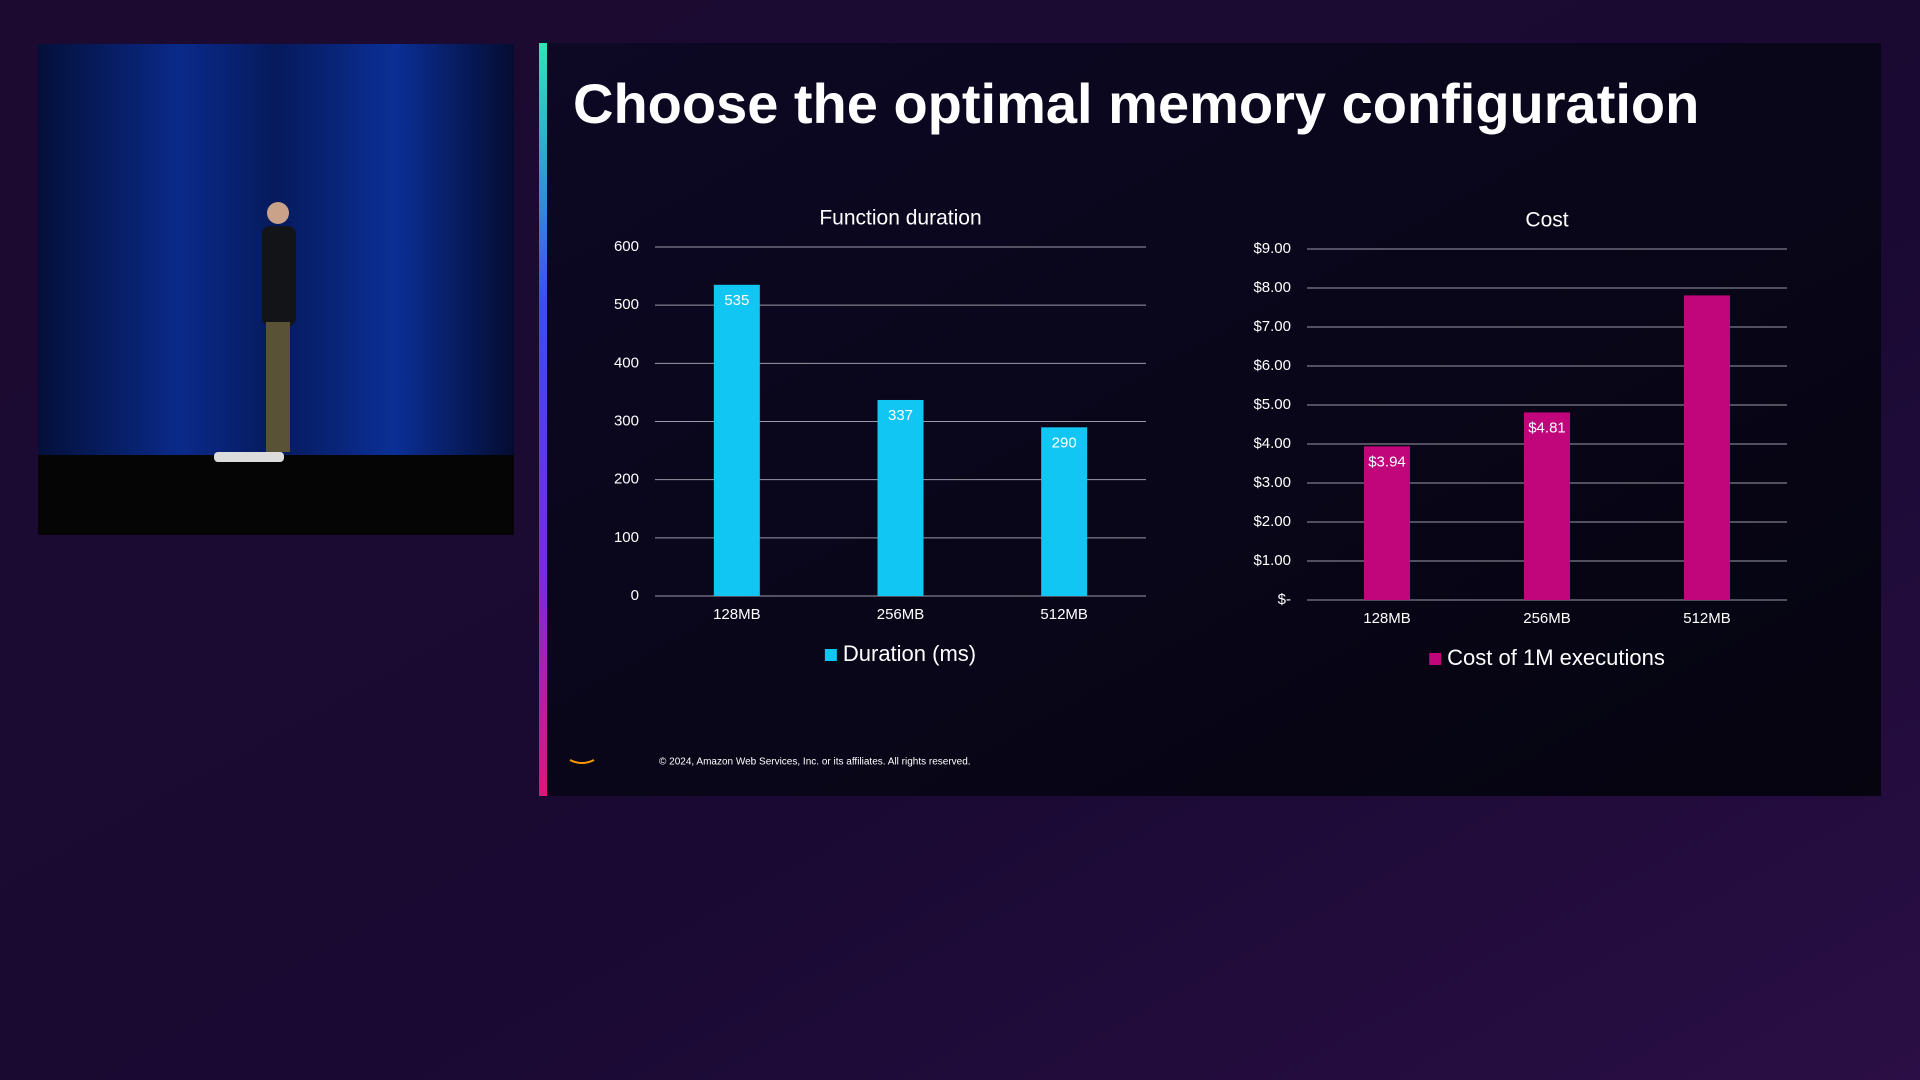  I want to click on y-tick-label: $9.00, so click(1272, 248).